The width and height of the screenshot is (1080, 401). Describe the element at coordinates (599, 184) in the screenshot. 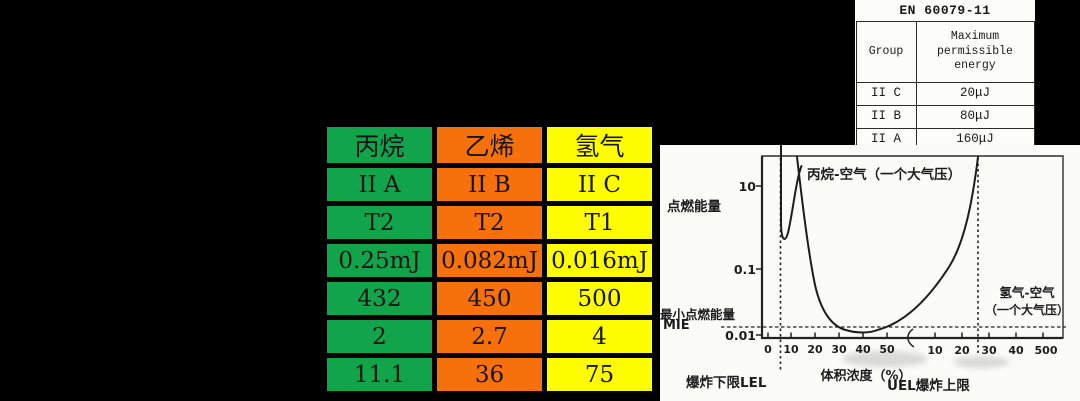

I see `gas-table-cell: II C` at that location.